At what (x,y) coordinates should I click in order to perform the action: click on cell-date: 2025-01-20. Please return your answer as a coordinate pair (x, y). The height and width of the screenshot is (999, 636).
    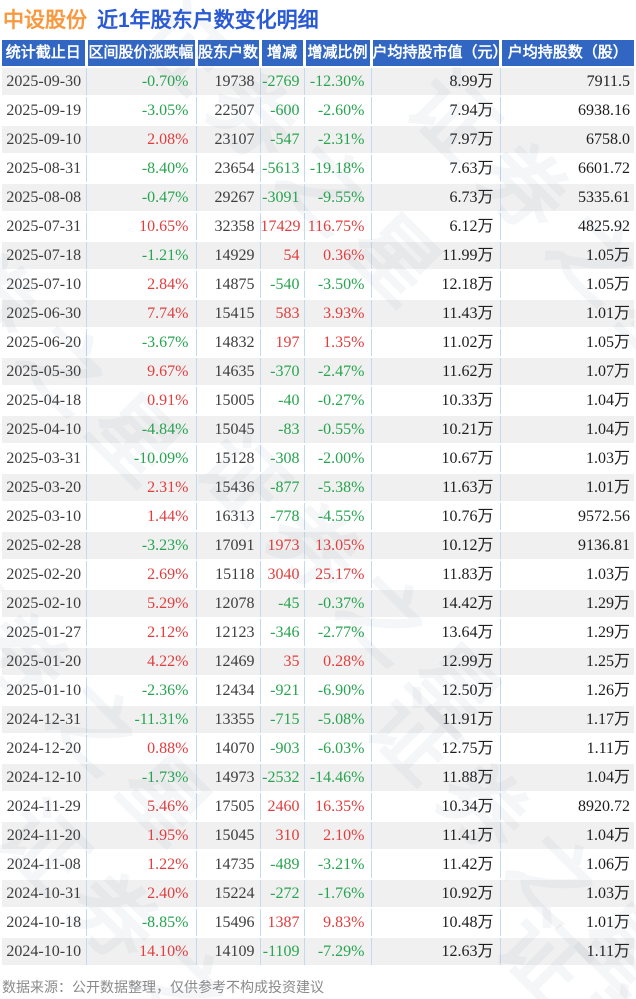
    Looking at the image, I should click on (44, 662).